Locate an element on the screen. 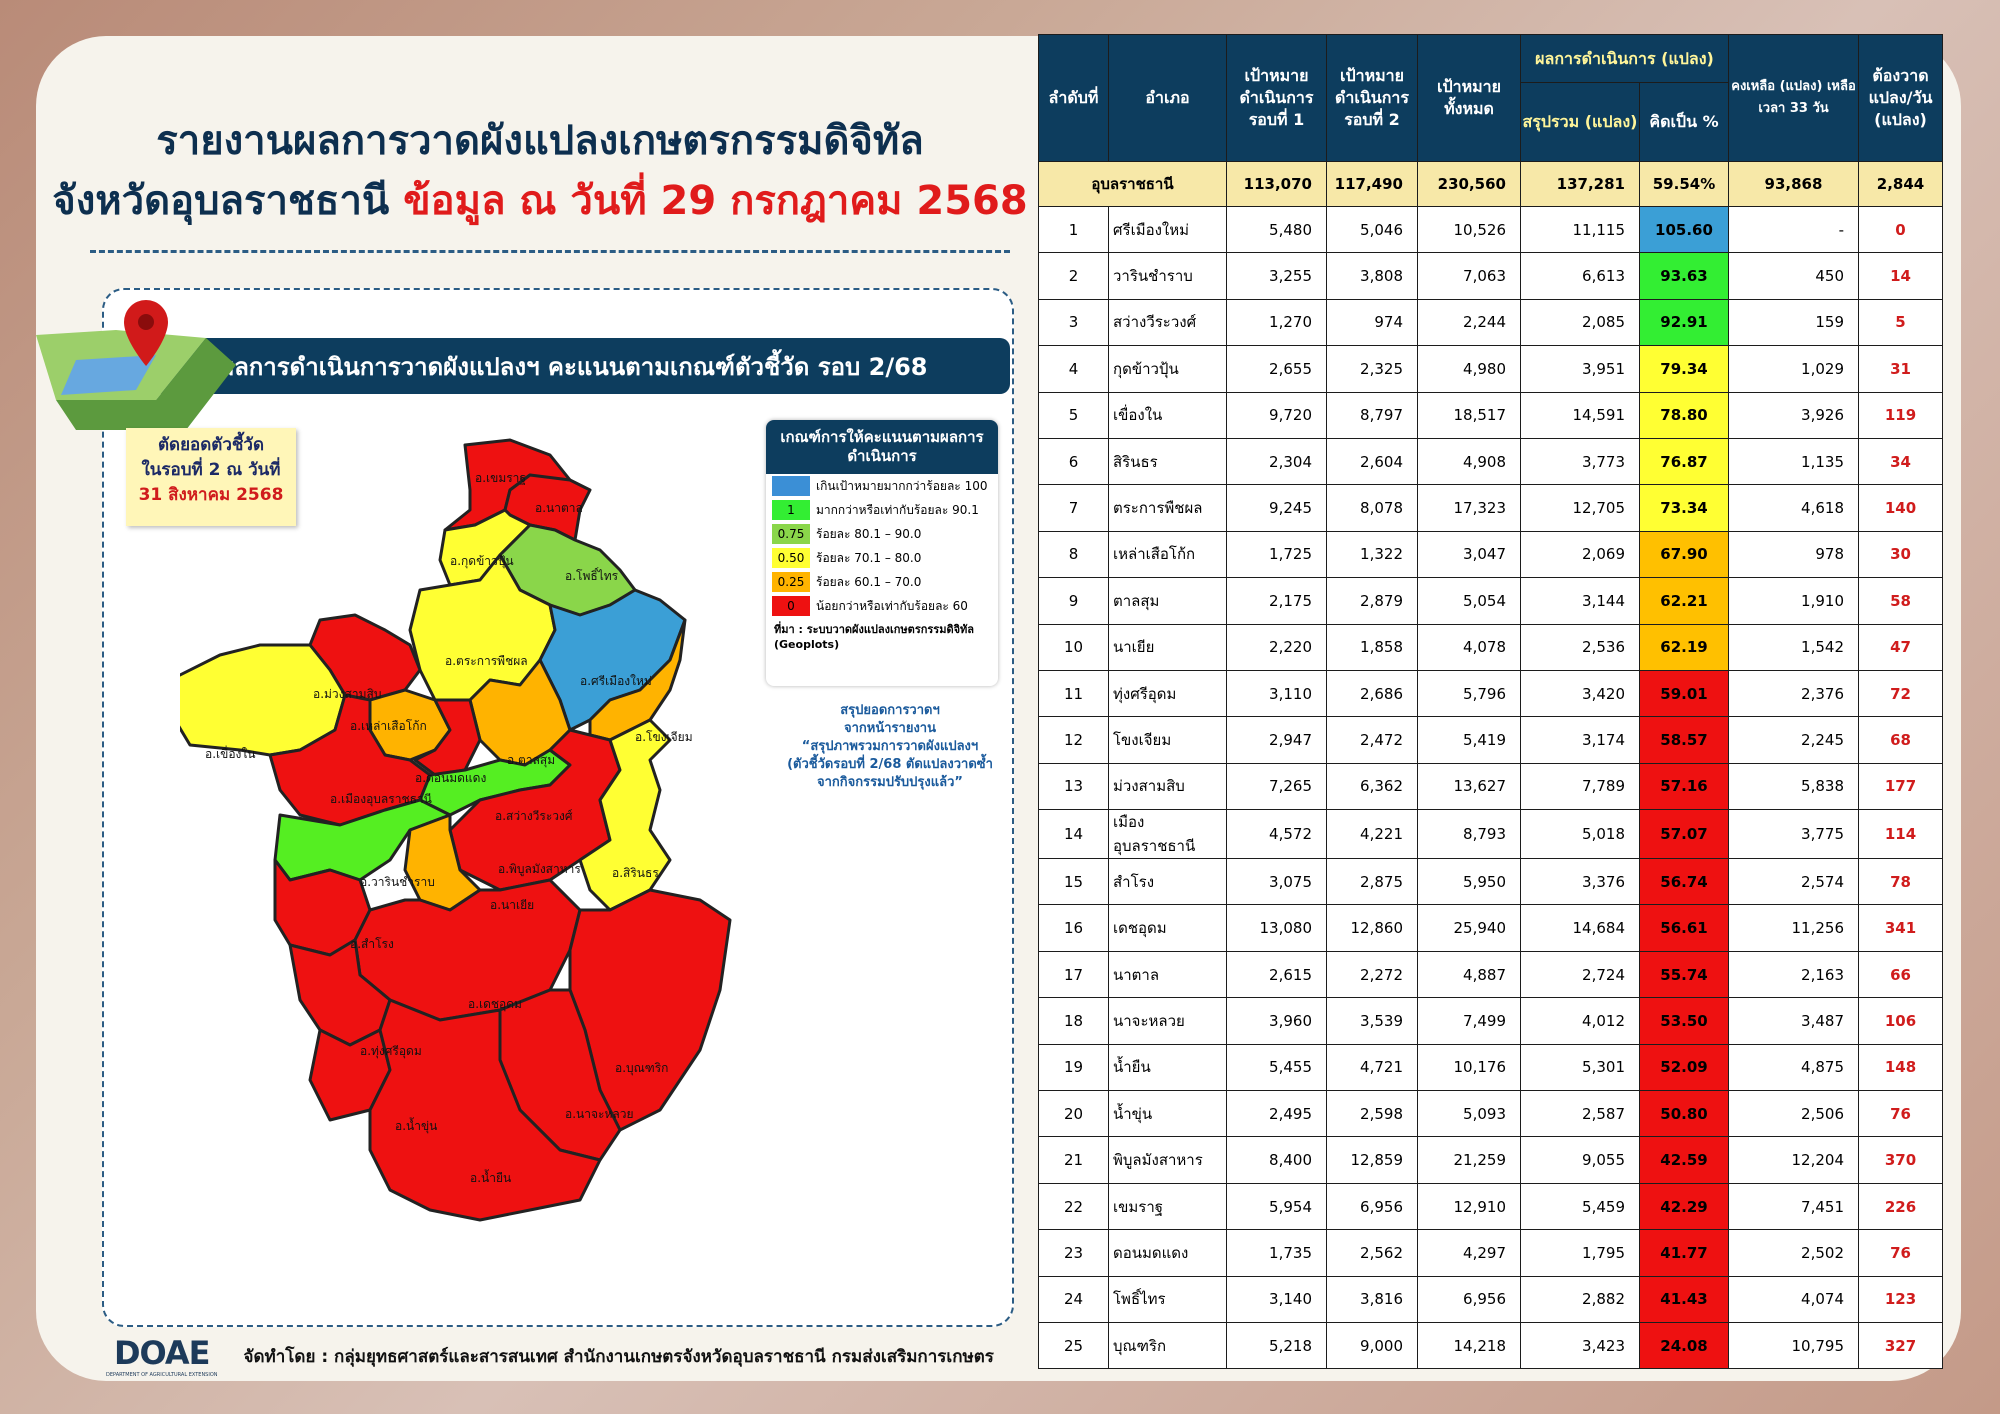 This screenshot has width=2000, height=1414. legend-row: 0.25 ร้อยละ 60.1 – 70.0 is located at coordinates (882, 582).